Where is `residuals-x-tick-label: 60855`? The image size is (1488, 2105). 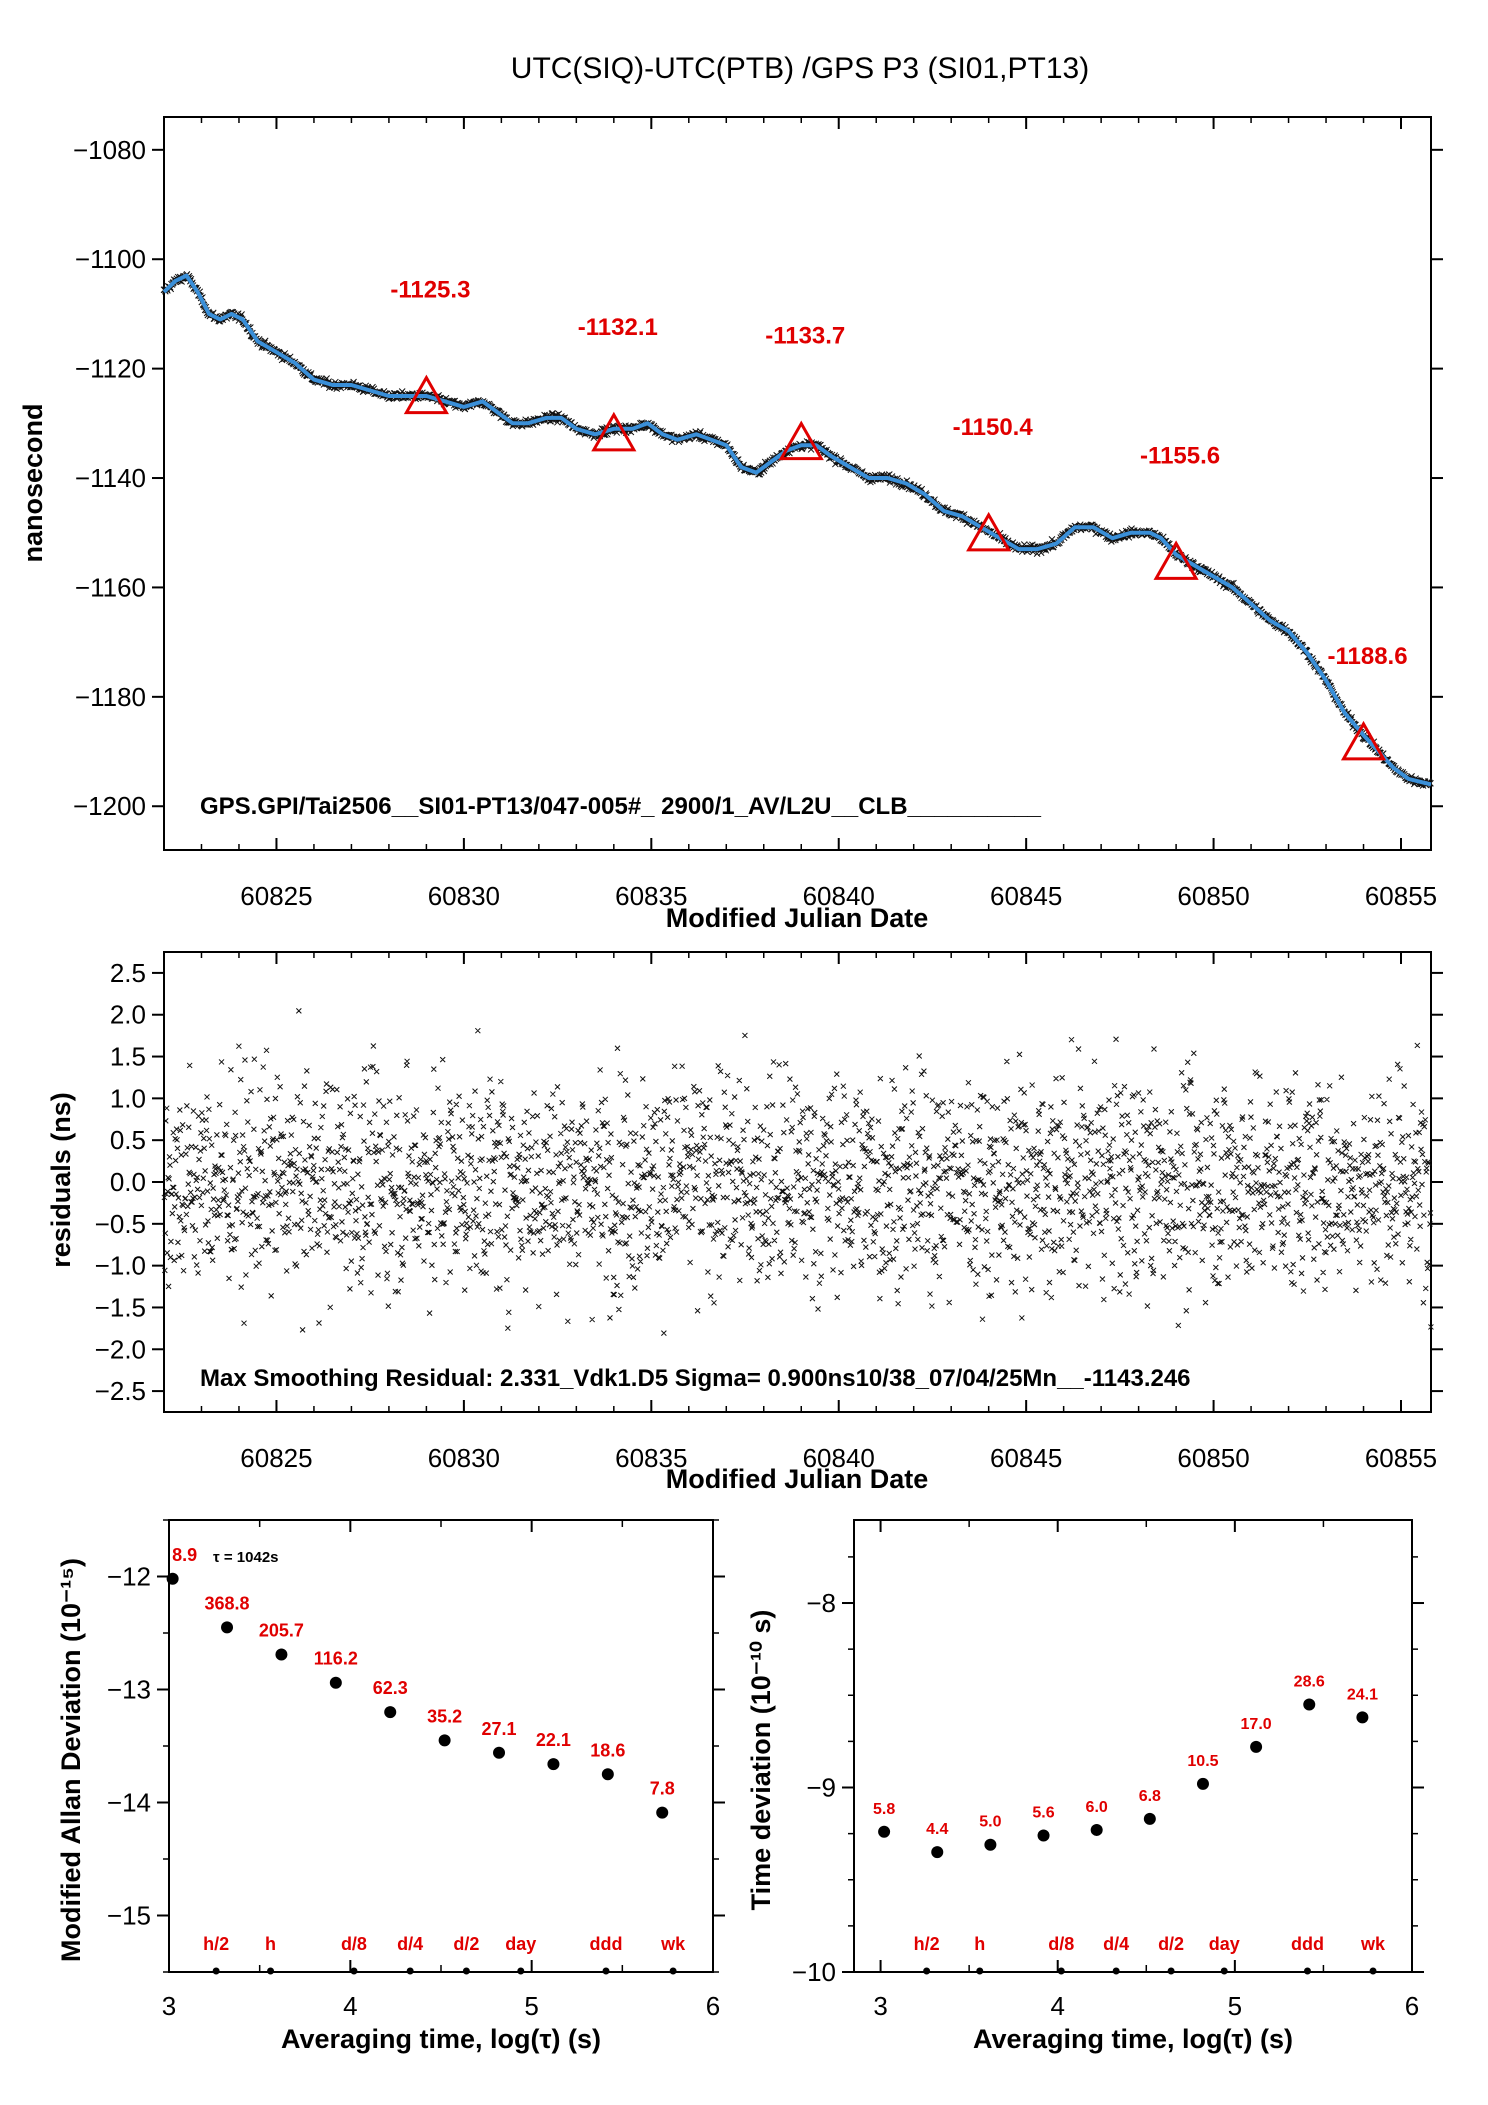 residuals-x-tick-label: 60855 is located at coordinates (1401, 1458).